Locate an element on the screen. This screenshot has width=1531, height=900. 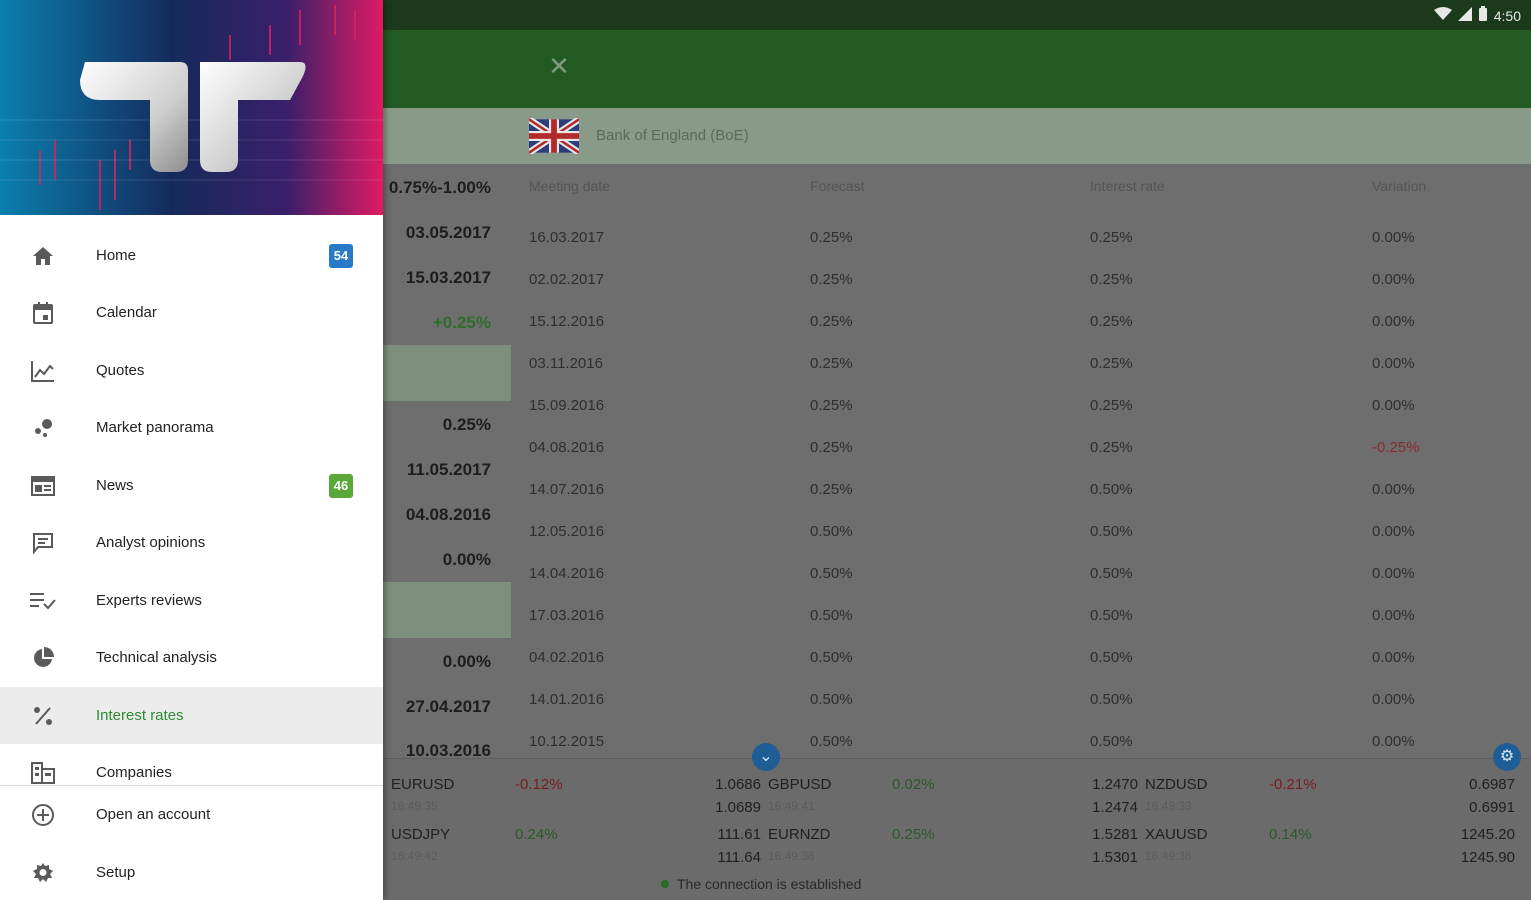
quote-bid: 1.5281 is located at coordinates (1115, 834).